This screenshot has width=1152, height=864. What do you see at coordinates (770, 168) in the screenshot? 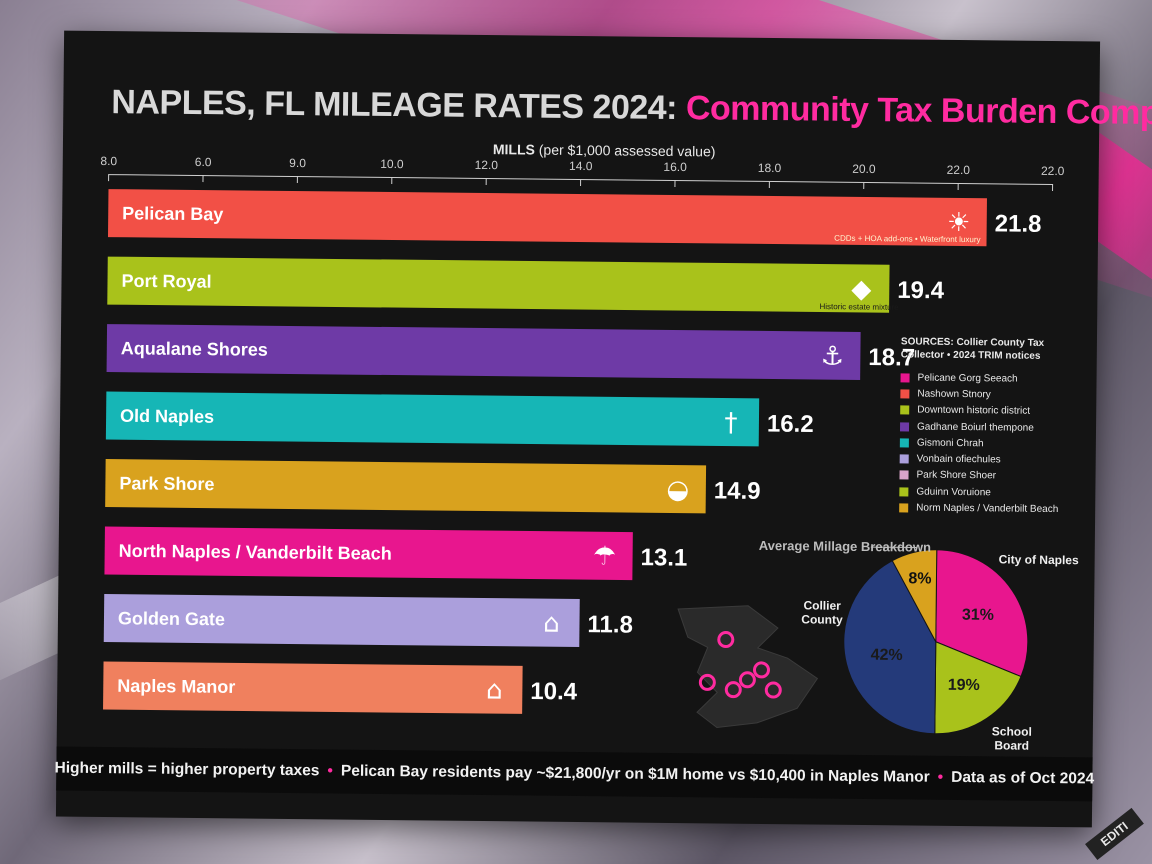
I see `x-tick-label: 18.0` at bounding box center [770, 168].